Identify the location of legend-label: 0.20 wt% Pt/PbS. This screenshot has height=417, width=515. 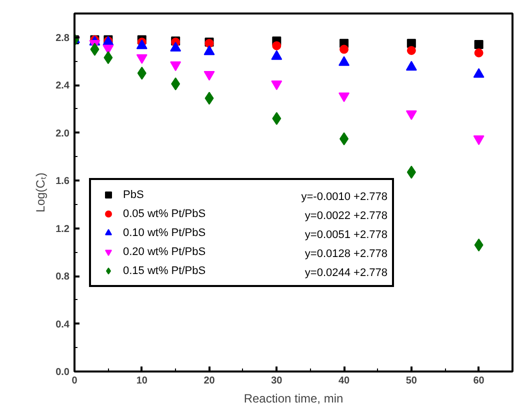
(164, 252).